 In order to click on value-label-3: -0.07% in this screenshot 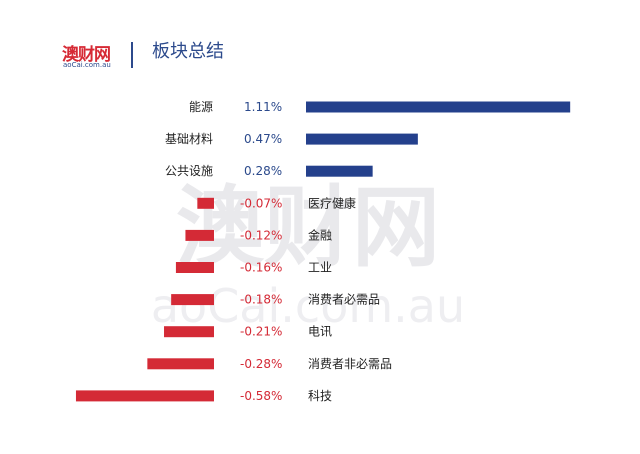, I will do `click(261, 203)`.